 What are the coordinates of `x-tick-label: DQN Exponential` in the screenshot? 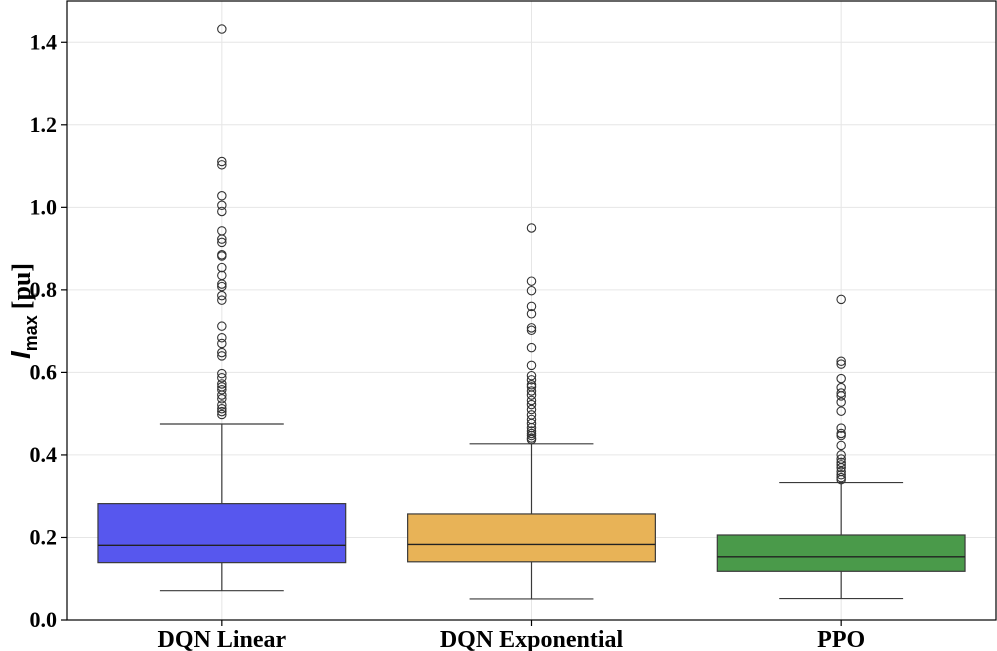 It's located at (532, 639).